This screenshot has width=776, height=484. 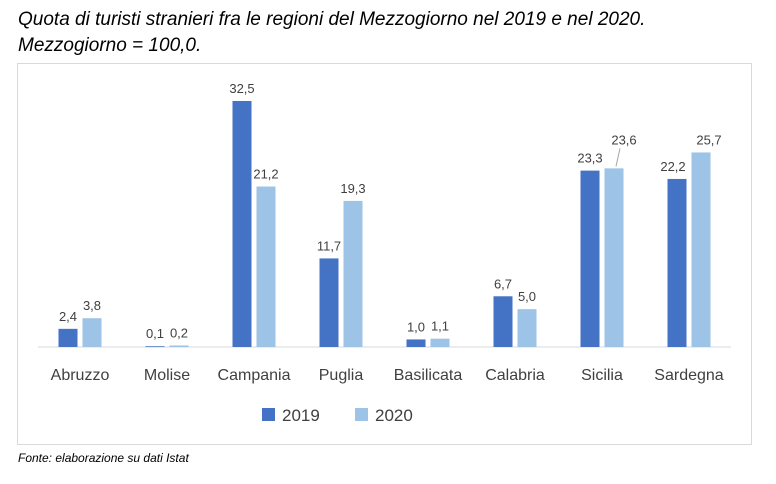 I want to click on data-label: 23,6, so click(x=623, y=139).